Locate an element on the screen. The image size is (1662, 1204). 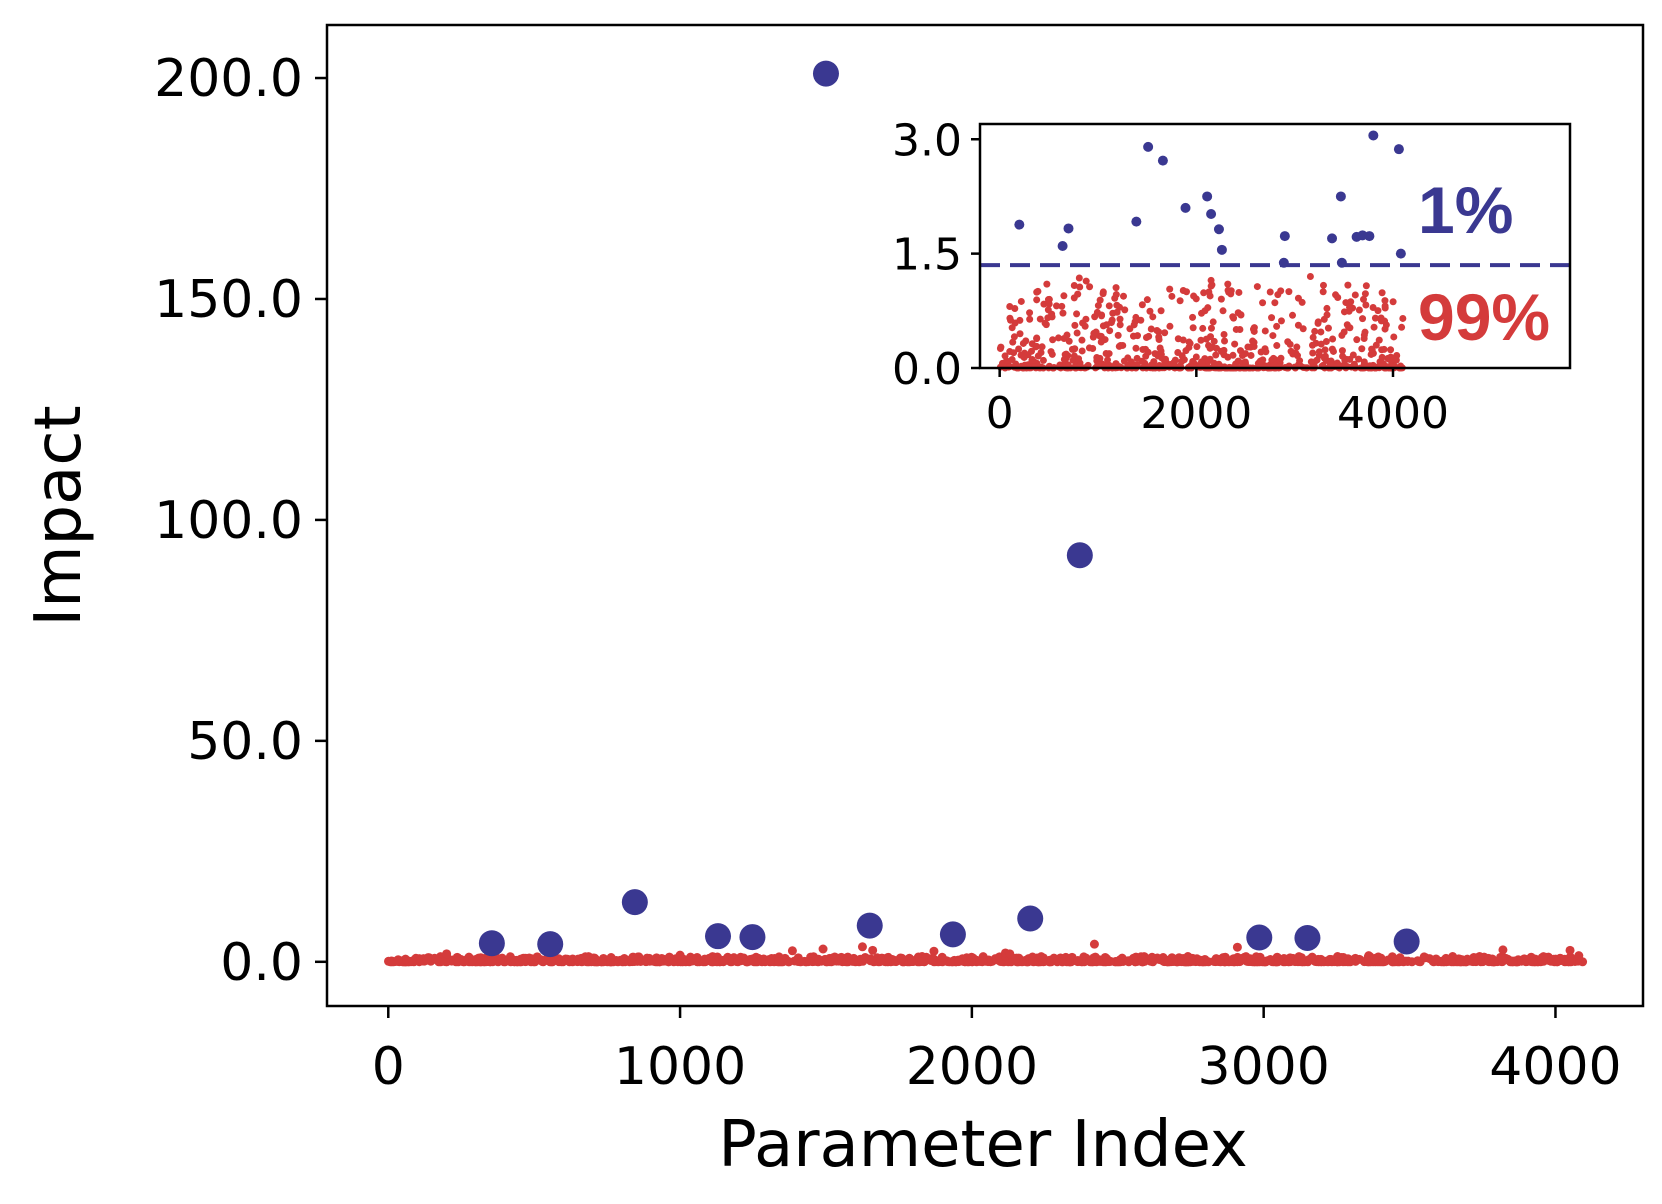
main-x-tick-label: 1000 is located at coordinates (680, 1067).